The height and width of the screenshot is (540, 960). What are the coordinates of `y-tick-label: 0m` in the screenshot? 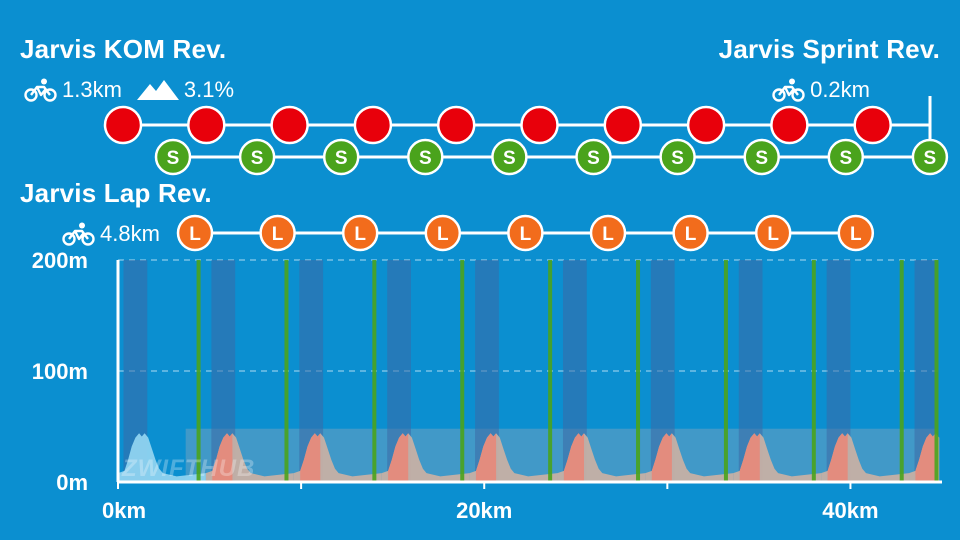 It's located at (72, 482).